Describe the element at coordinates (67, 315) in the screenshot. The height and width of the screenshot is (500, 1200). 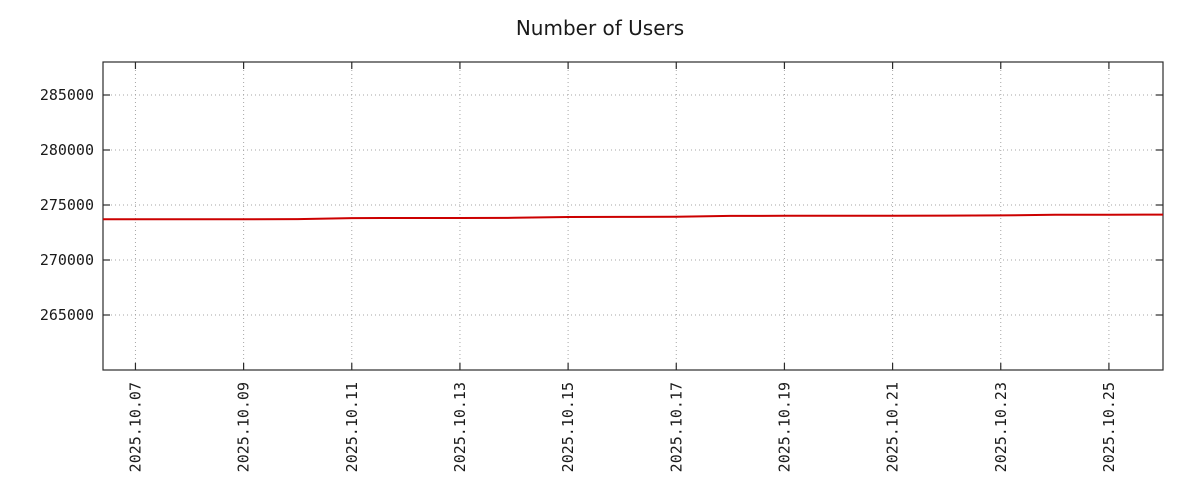
I see `y-axis-tick-label: 265000` at that location.